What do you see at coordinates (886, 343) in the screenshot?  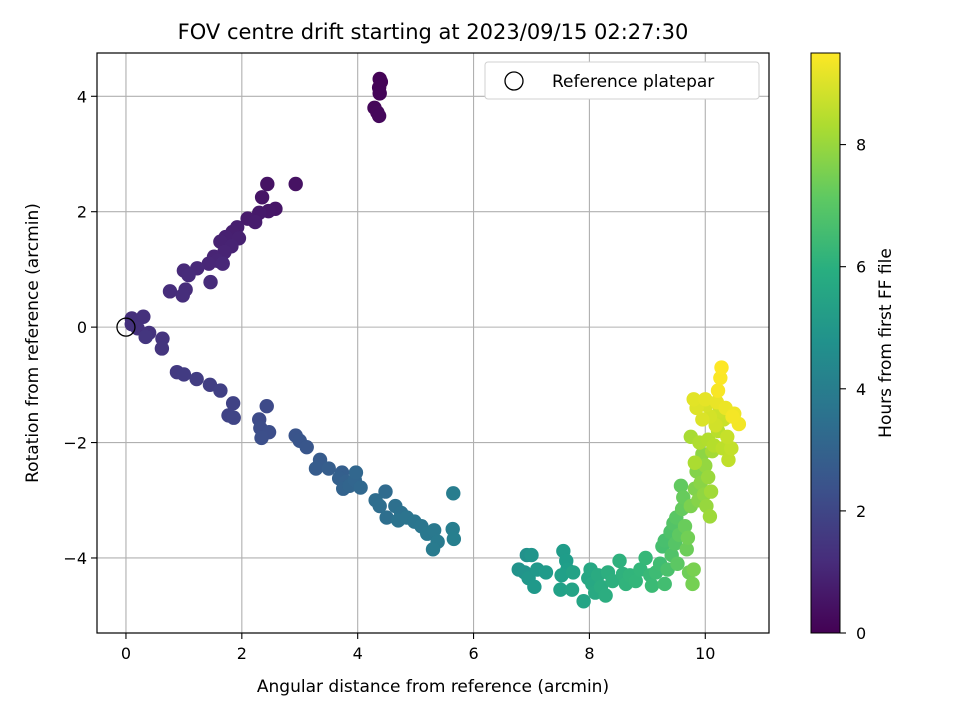 I see `colorbar-label: Hours from first FF file` at bounding box center [886, 343].